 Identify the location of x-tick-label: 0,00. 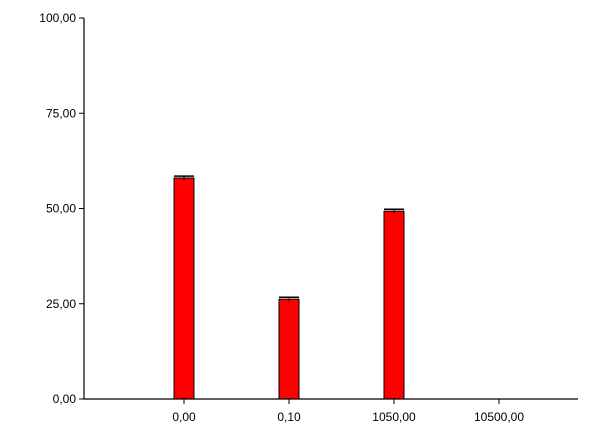
(184, 417).